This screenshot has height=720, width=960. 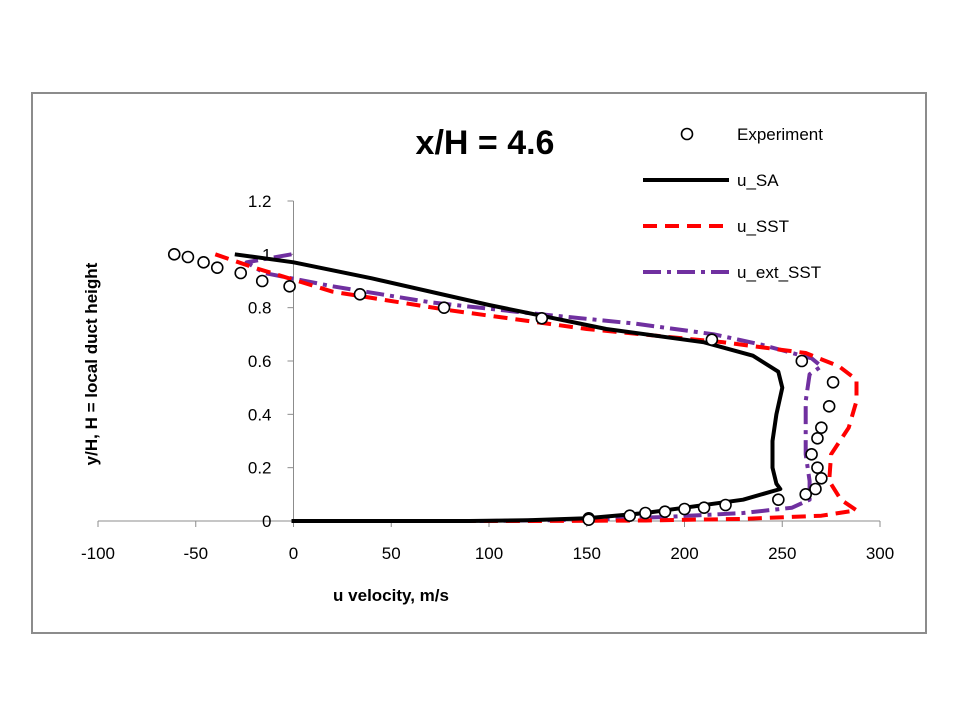 I want to click on x-tick-label: 200, so click(x=684, y=553).